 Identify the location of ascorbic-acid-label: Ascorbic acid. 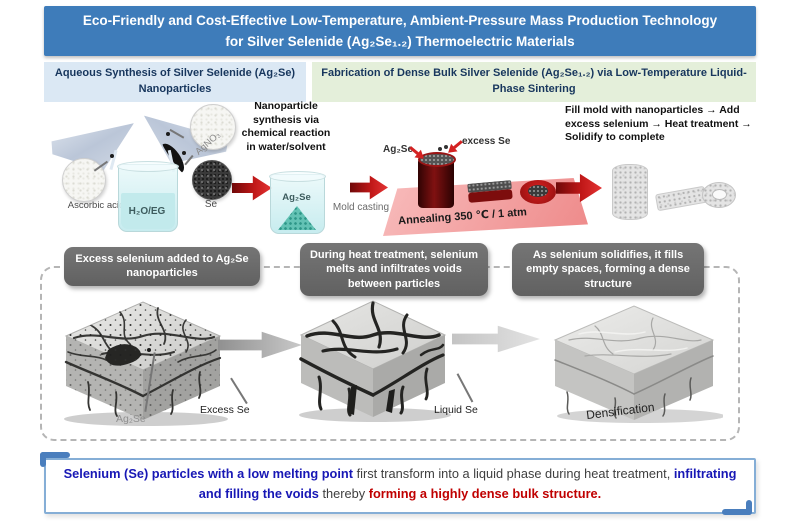
(96, 205).